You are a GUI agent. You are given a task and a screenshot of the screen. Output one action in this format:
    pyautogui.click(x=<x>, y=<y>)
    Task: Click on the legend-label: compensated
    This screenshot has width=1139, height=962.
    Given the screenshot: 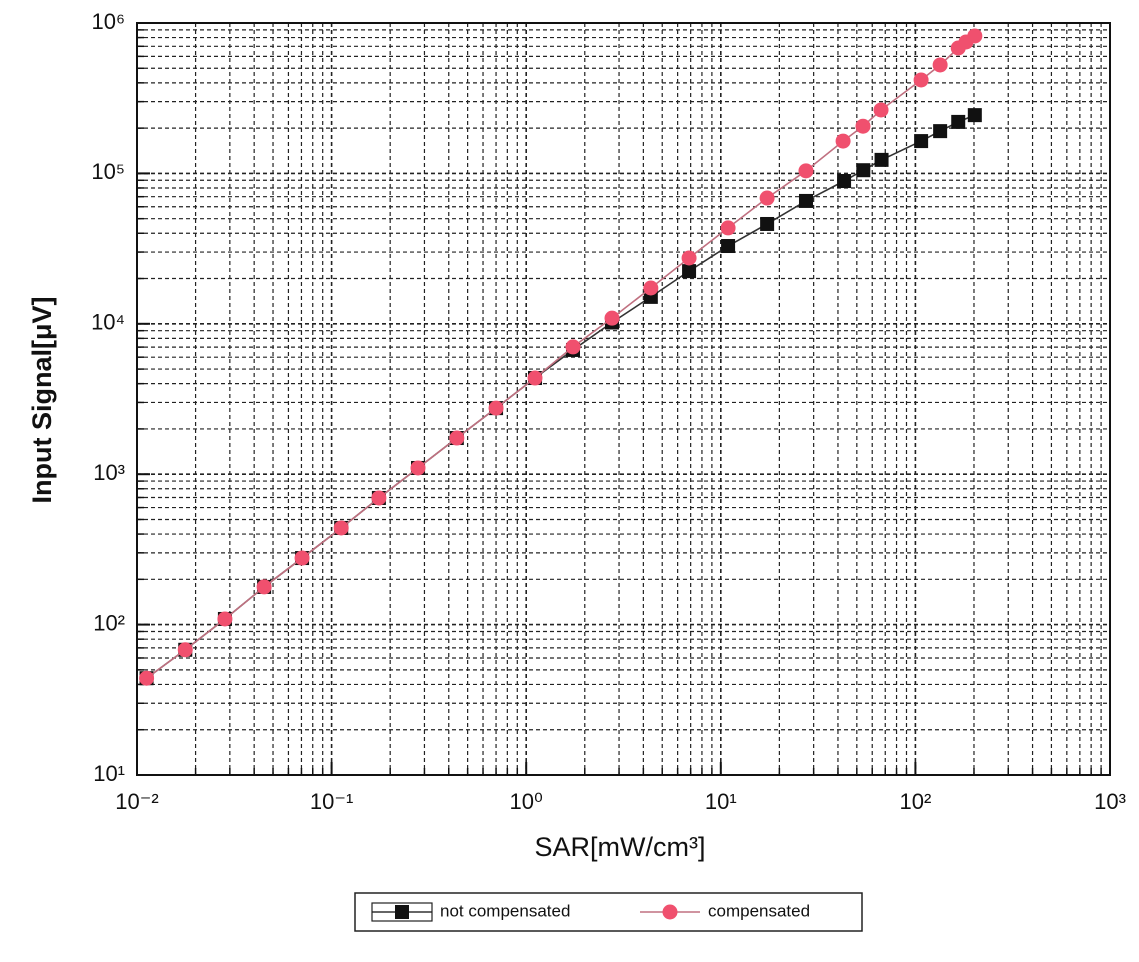 What is the action you would take?
    pyautogui.click(x=759, y=910)
    